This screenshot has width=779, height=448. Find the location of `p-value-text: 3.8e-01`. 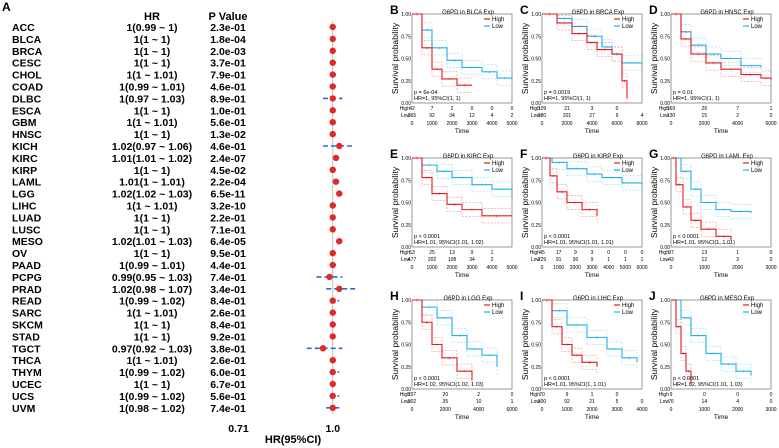

p-value-text: 3.8e-01 is located at coordinates (228, 349).